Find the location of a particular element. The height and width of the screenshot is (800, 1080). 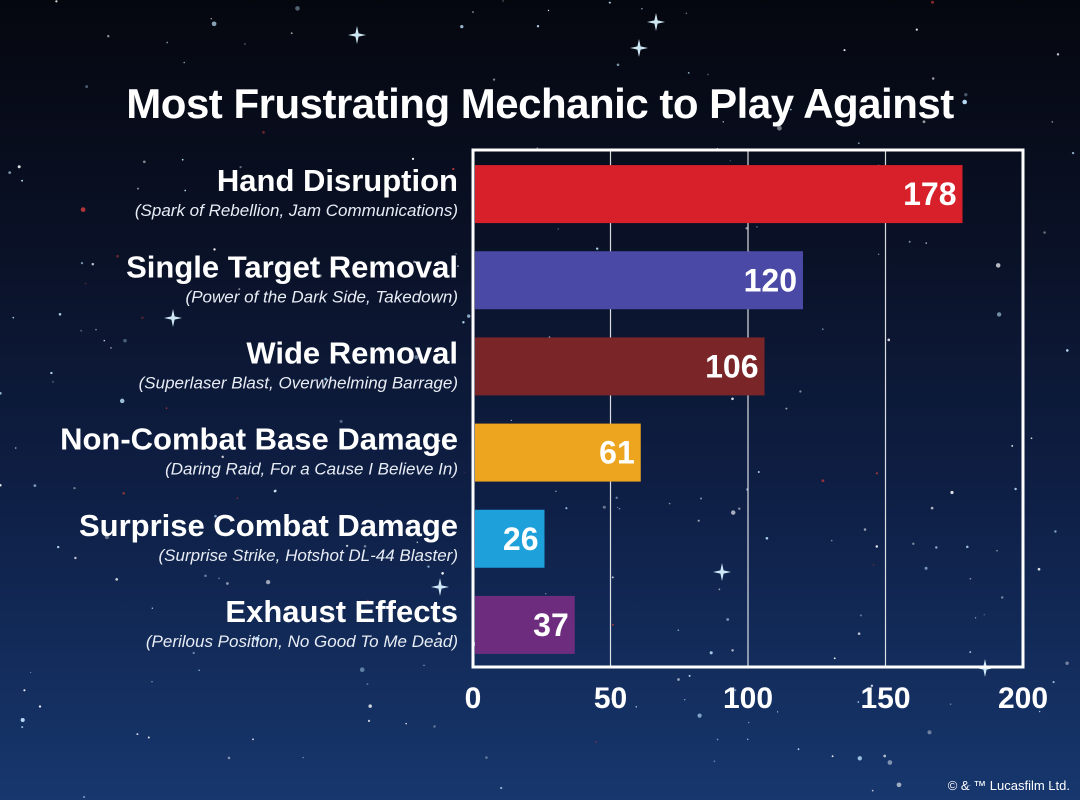

category-subtitle: (Power of the Dark Side, Takedown) is located at coordinates (322, 296).